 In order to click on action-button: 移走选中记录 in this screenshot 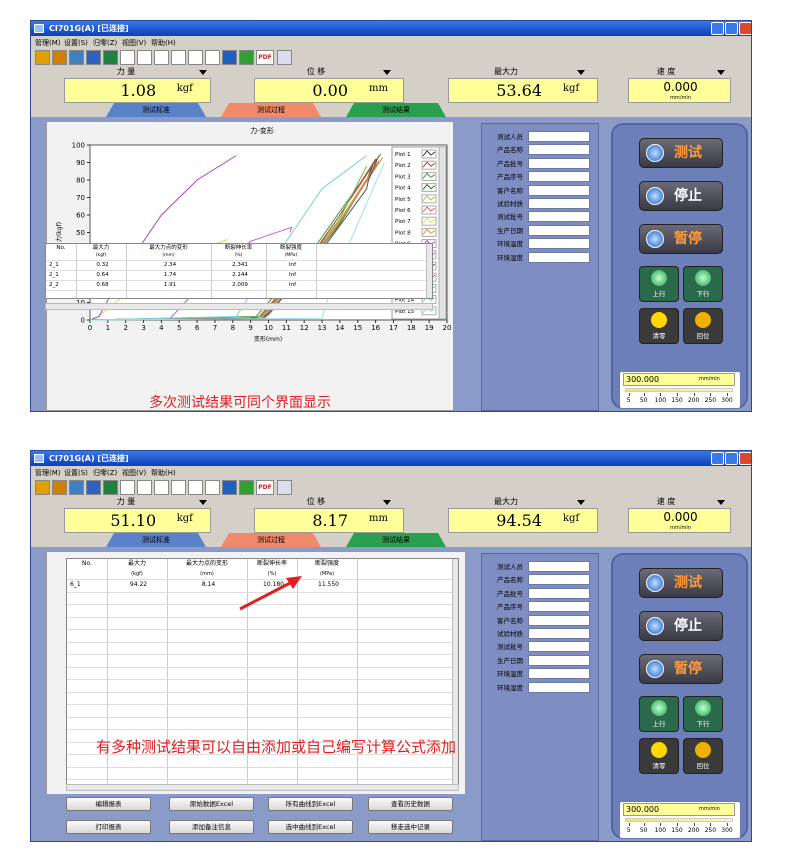, I will do `click(410, 827)`.